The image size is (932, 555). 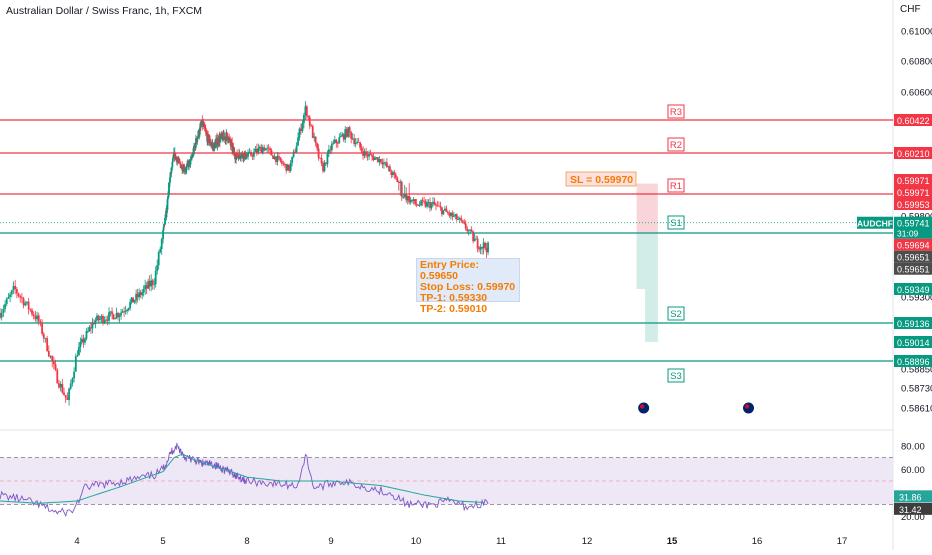 I want to click on y-tick-label: 0.59300, so click(x=916, y=298).